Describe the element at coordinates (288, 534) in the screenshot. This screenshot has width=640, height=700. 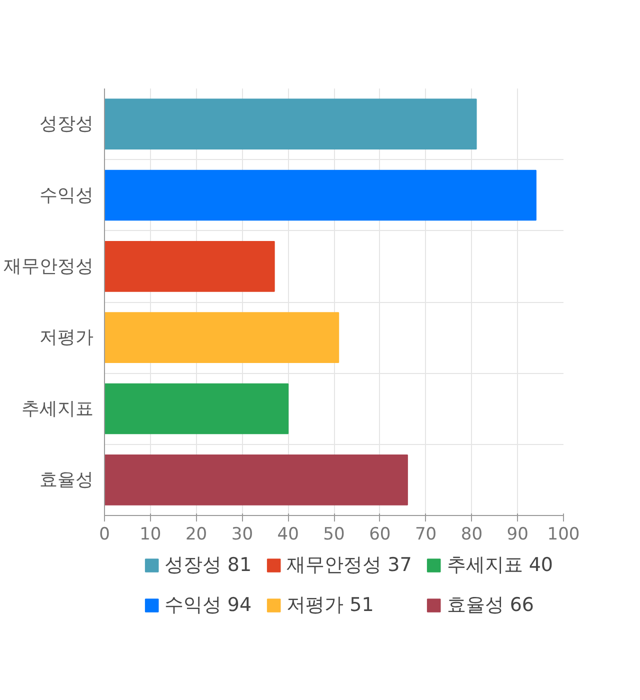
I see `x-tick-label: 40` at that location.